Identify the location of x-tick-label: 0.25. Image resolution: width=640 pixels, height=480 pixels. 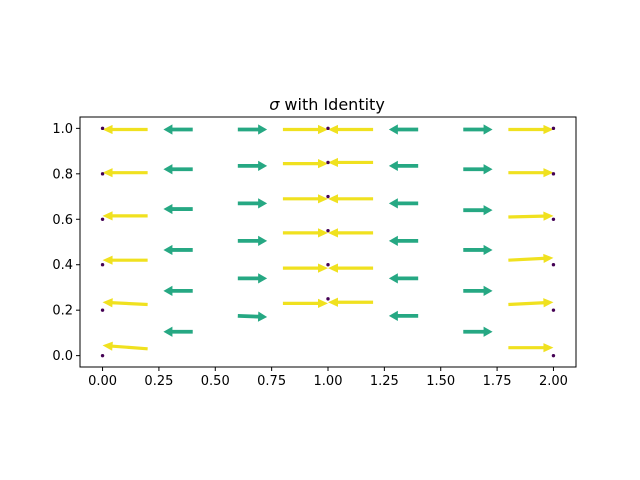
(158, 381).